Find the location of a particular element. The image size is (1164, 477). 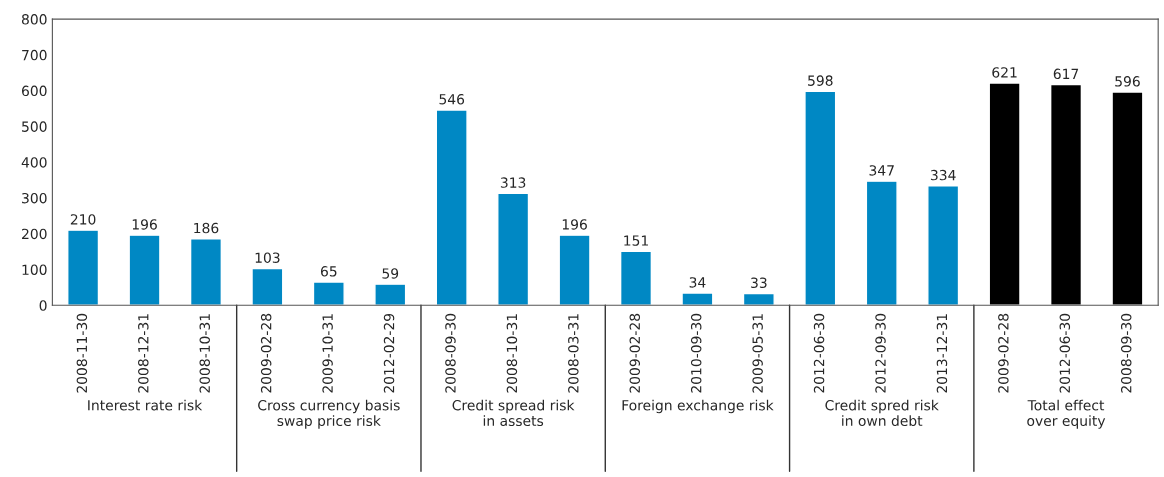

data-label: 313 is located at coordinates (513, 182).